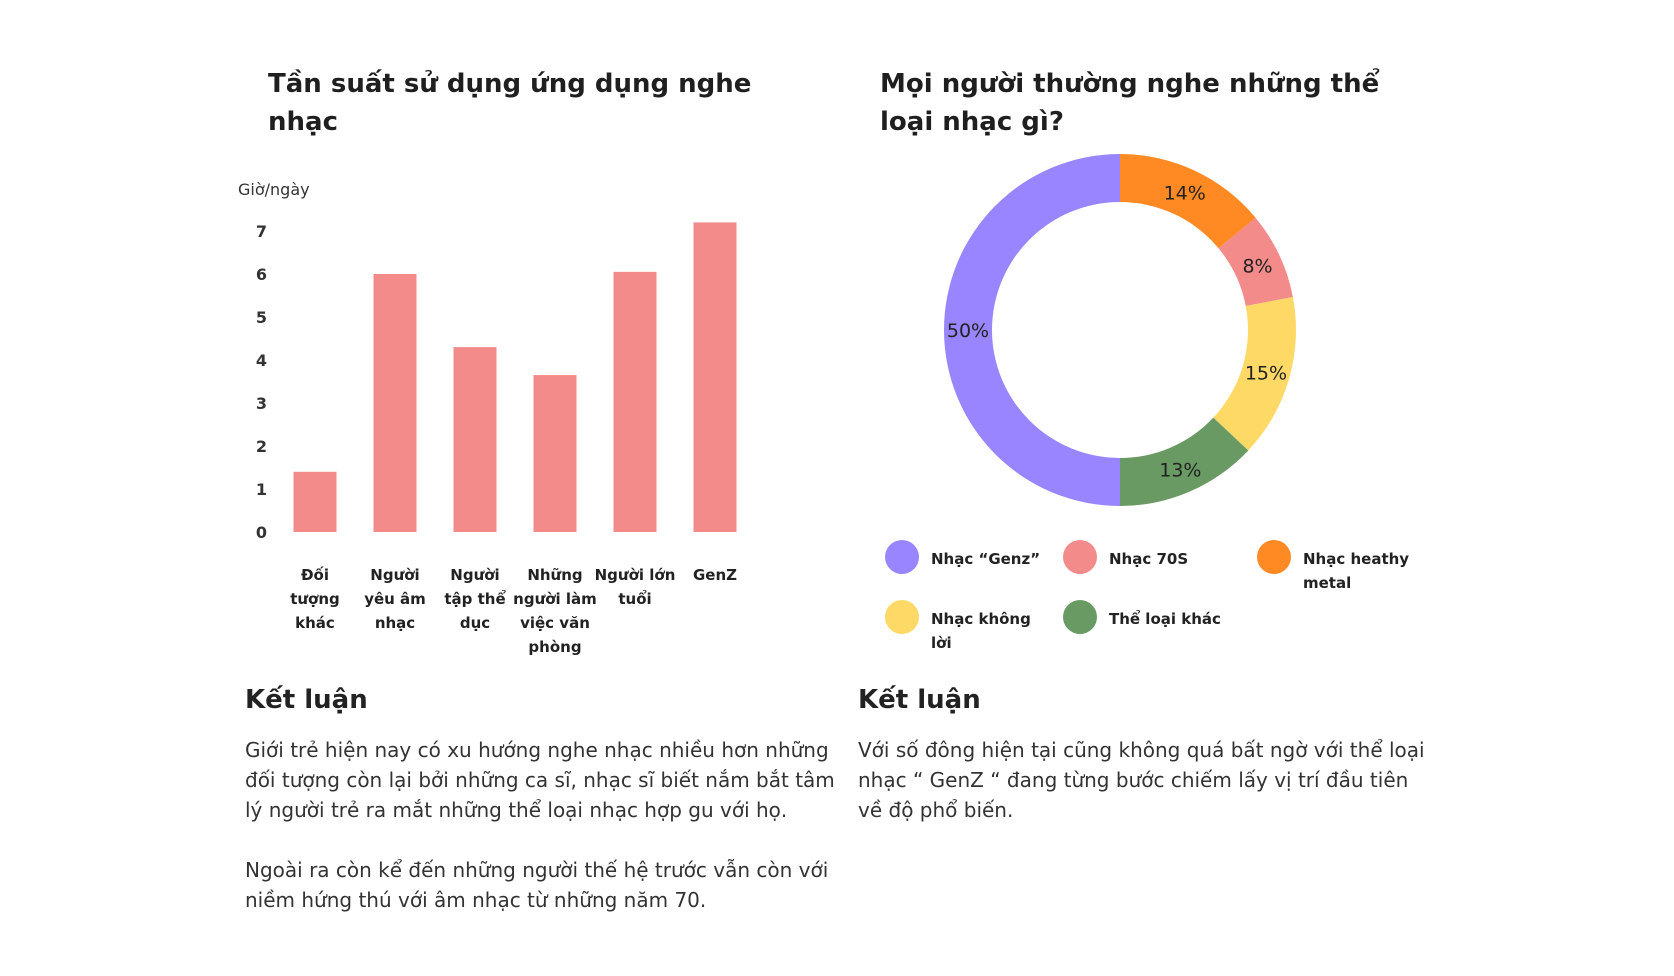  What do you see at coordinates (715, 575) in the screenshot?
I see `x-tick-label: GenZ` at bounding box center [715, 575].